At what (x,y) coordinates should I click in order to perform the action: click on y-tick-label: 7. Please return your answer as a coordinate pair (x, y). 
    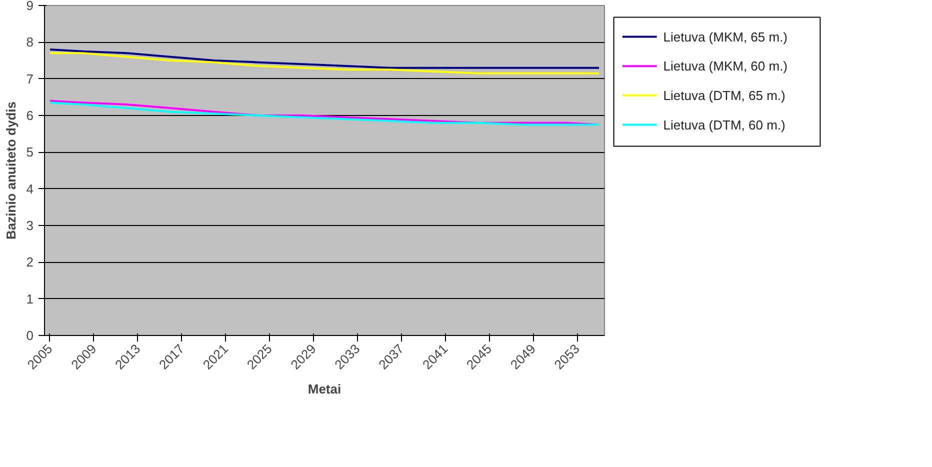
    Looking at the image, I should click on (30, 78).